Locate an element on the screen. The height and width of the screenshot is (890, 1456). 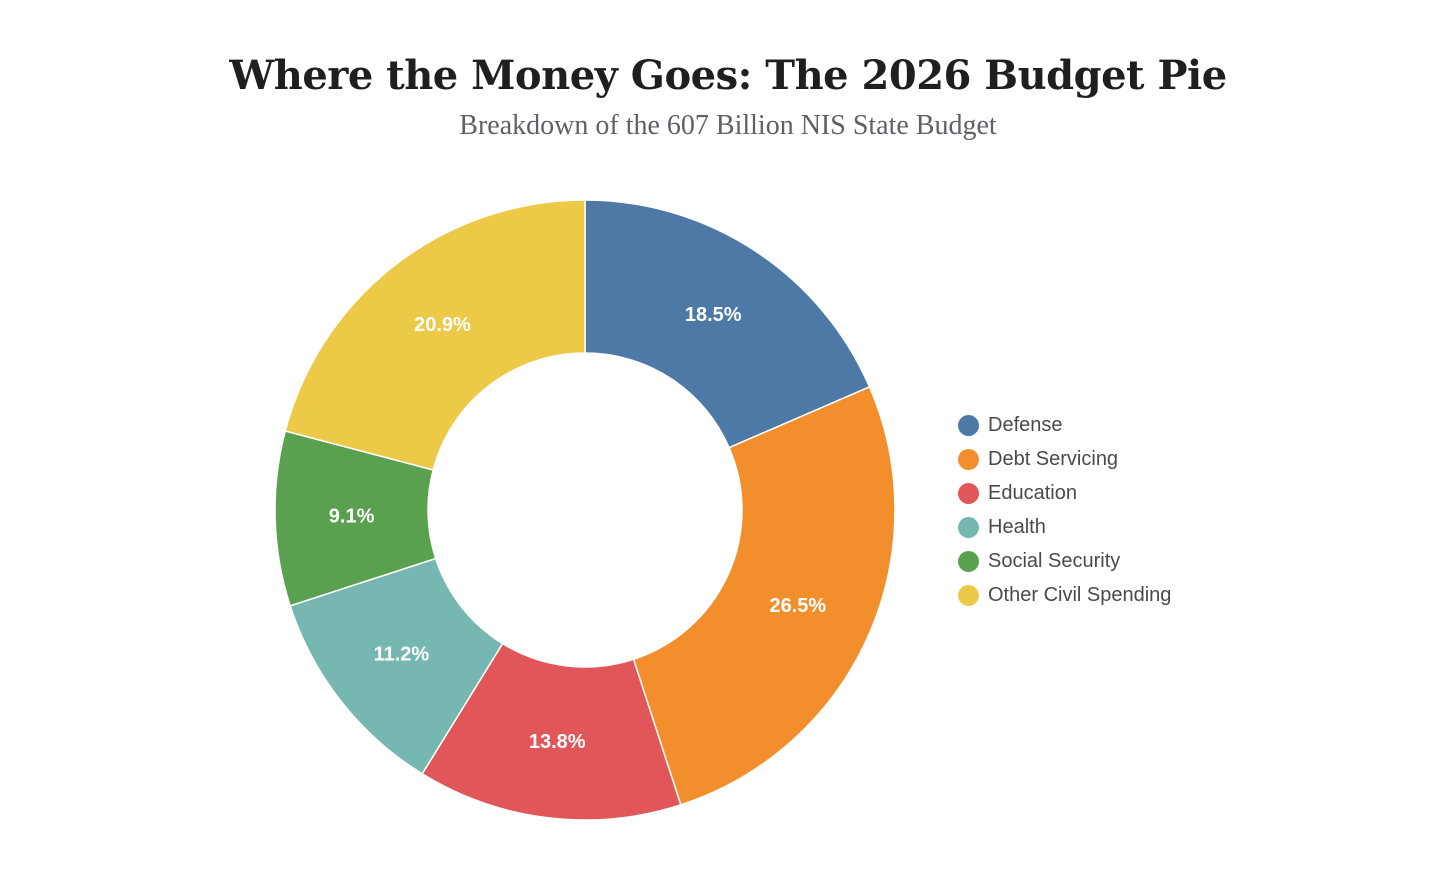
legend-swatch-debt-servicing is located at coordinates (968, 459).